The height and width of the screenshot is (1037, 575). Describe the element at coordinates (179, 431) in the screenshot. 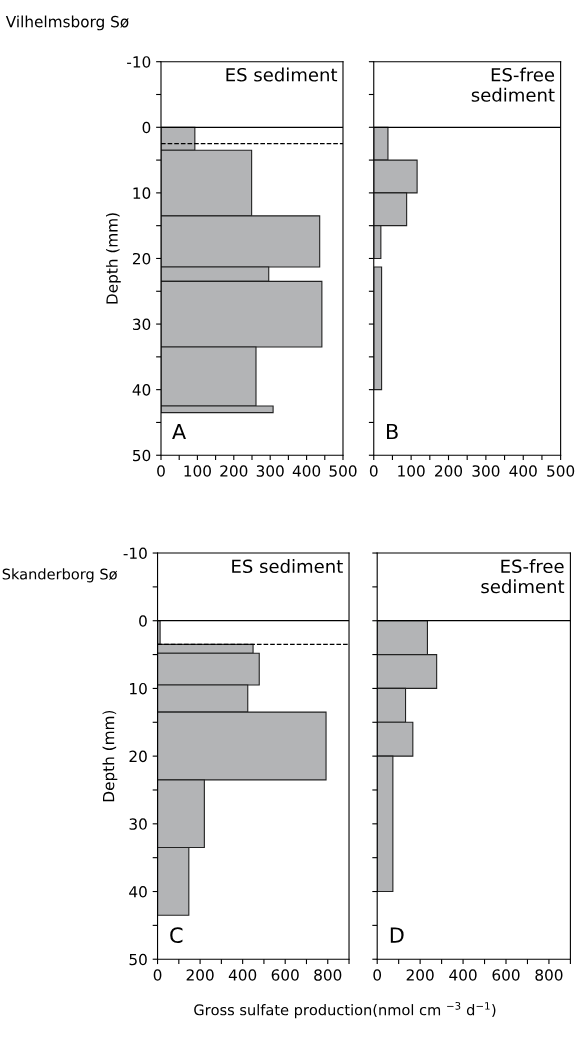

I see `annotation: A` at that location.